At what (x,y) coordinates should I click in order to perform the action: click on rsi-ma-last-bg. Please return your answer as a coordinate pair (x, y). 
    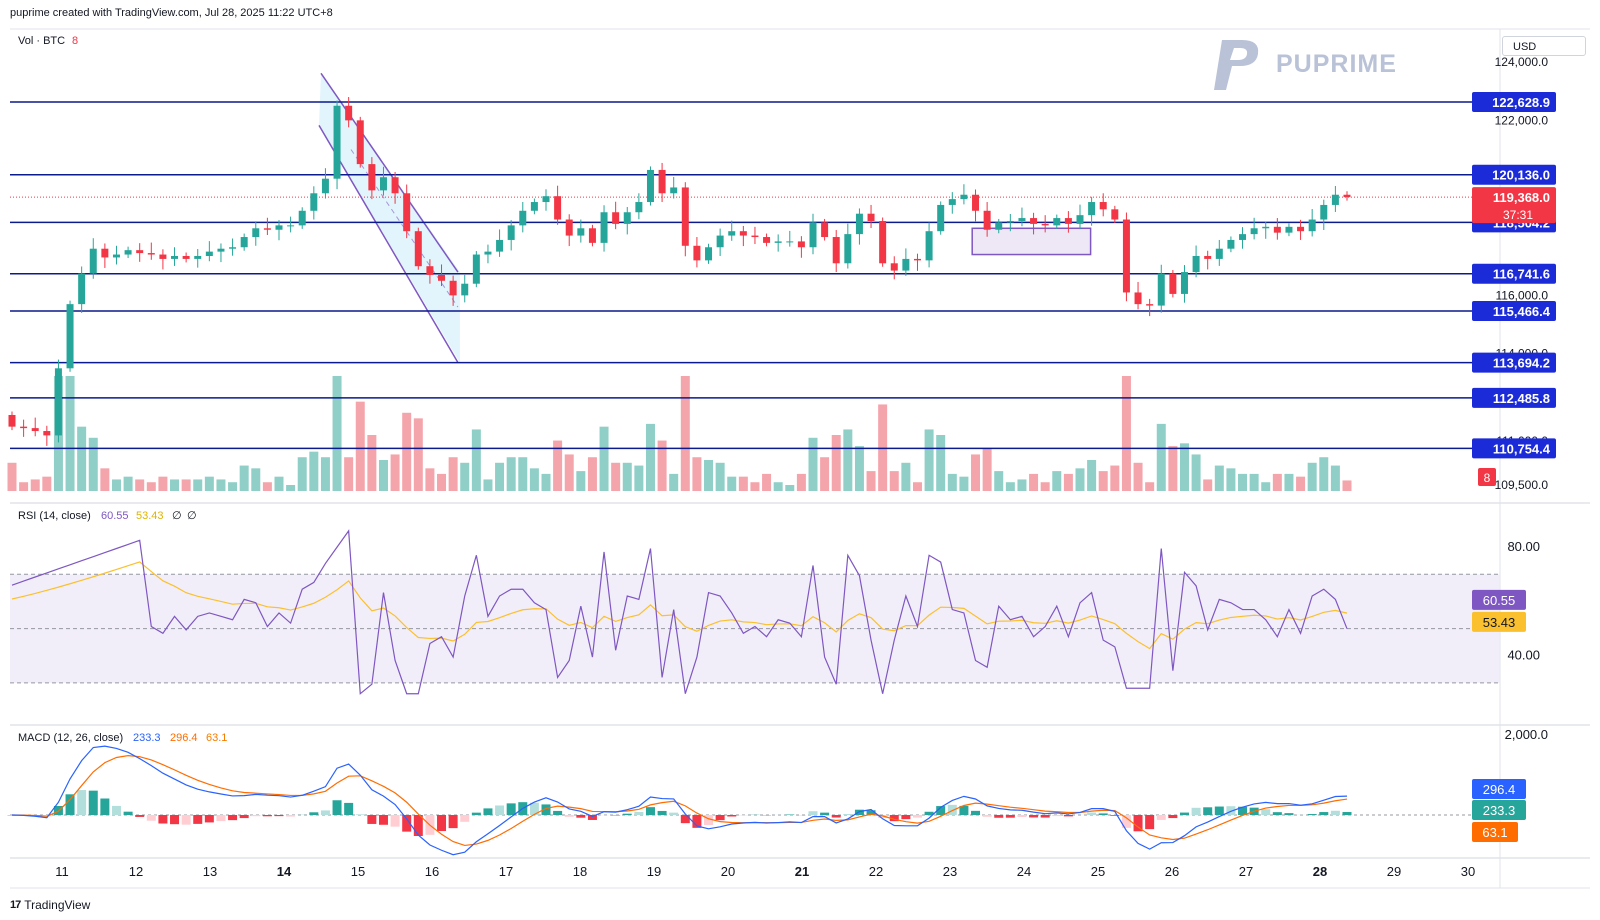
    Looking at the image, I should click on (1499, 621).